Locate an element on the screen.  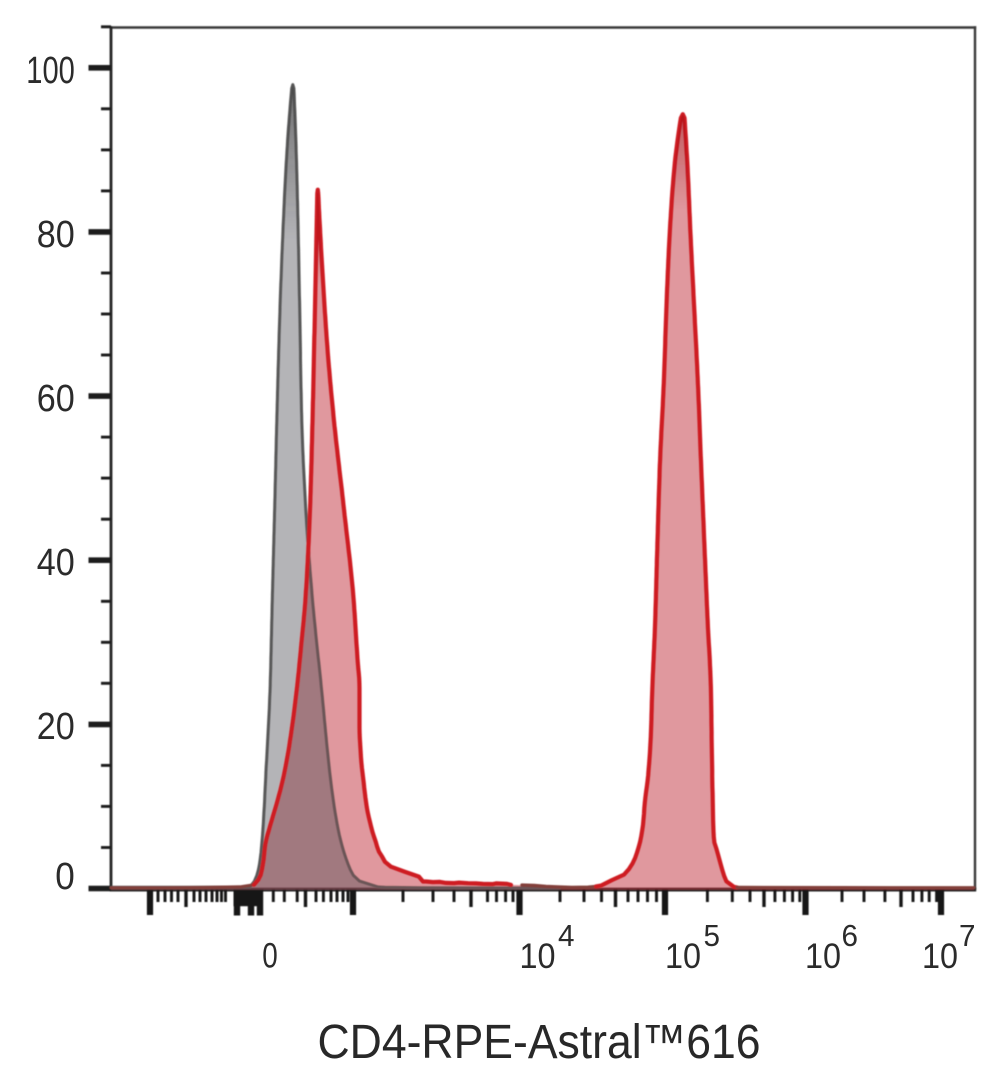
svg-text: 60 is located at coordinates (56, 398).